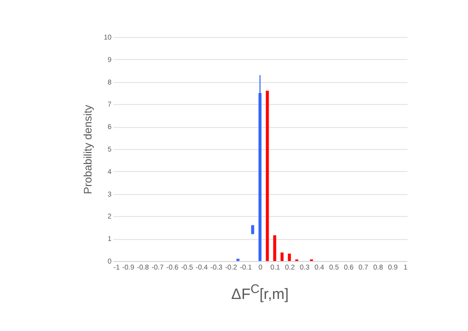  I want to click on y-axis-title: Probability density, so click(88, 149).